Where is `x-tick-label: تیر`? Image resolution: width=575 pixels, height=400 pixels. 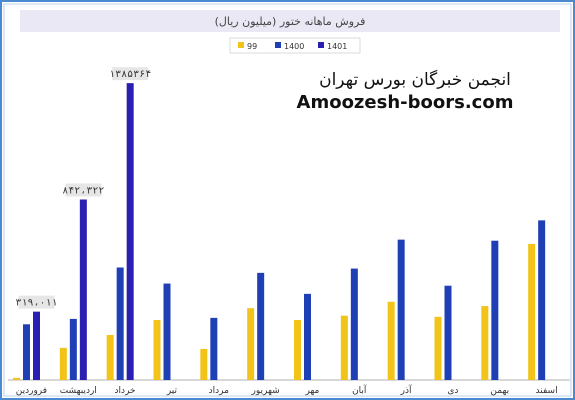
x-tick-label: تیر is located at coordinates (172, 391).